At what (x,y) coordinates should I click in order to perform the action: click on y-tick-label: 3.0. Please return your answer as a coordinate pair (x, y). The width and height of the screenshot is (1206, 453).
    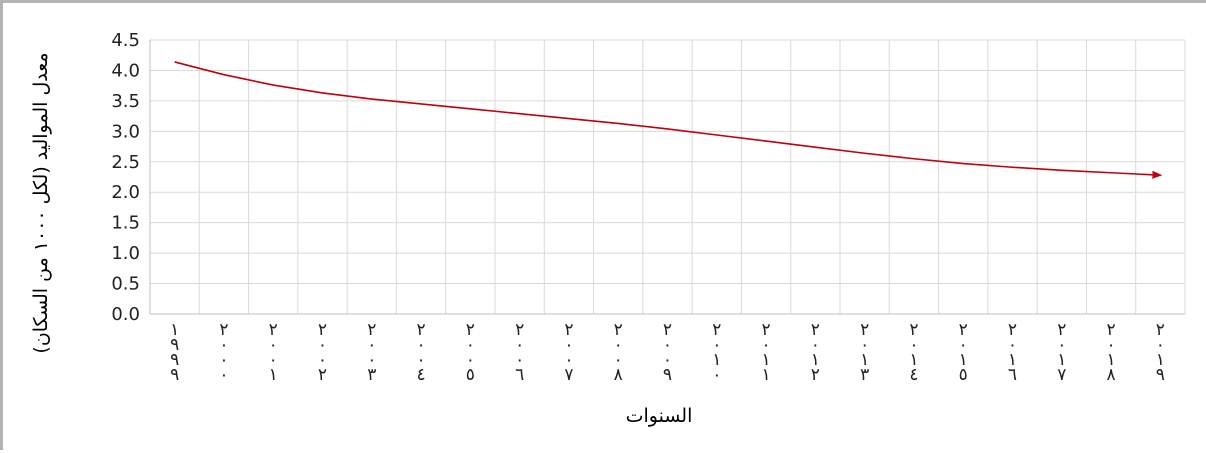
    Looking at the image, I should click on (125, 131).